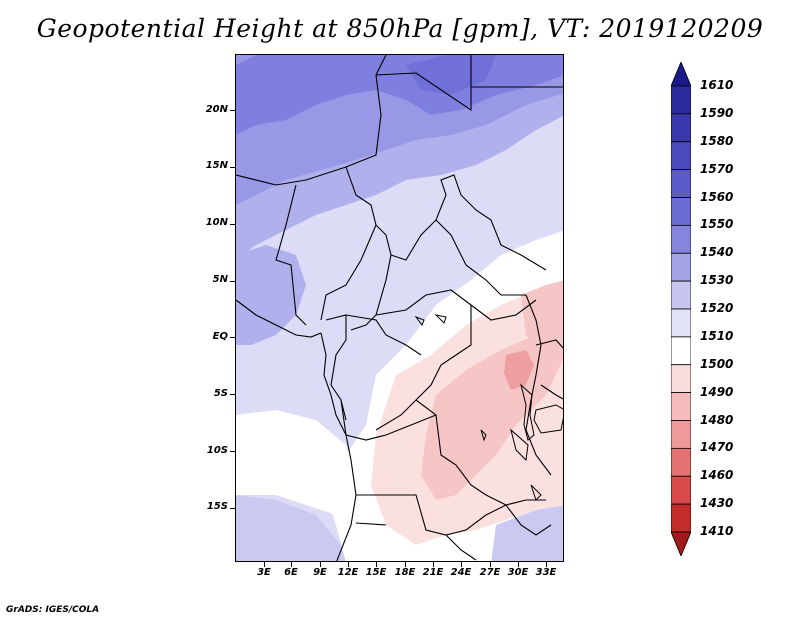 The image size is (800, 618). I want to click on lat-label: 20N, so click(216, 109).